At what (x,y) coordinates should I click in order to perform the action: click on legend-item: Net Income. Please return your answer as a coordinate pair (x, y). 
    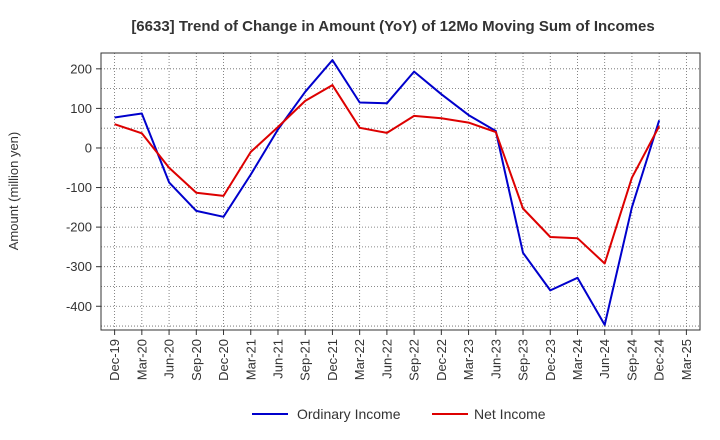
    Looking at the image, I should click on (489, 414).